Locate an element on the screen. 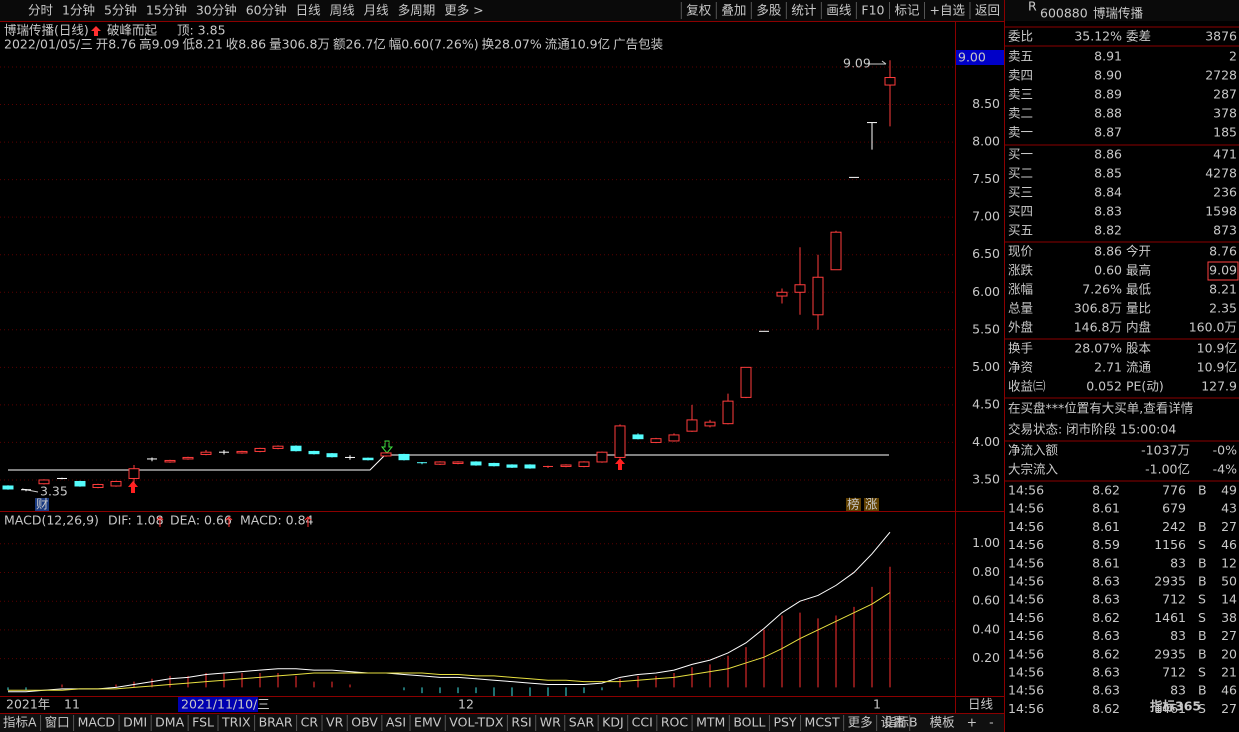 Image resolution: width=1239 pixels, height=732 pixels. chart-title: 博瑞传播(日线) is located at coordinates (46, 30).